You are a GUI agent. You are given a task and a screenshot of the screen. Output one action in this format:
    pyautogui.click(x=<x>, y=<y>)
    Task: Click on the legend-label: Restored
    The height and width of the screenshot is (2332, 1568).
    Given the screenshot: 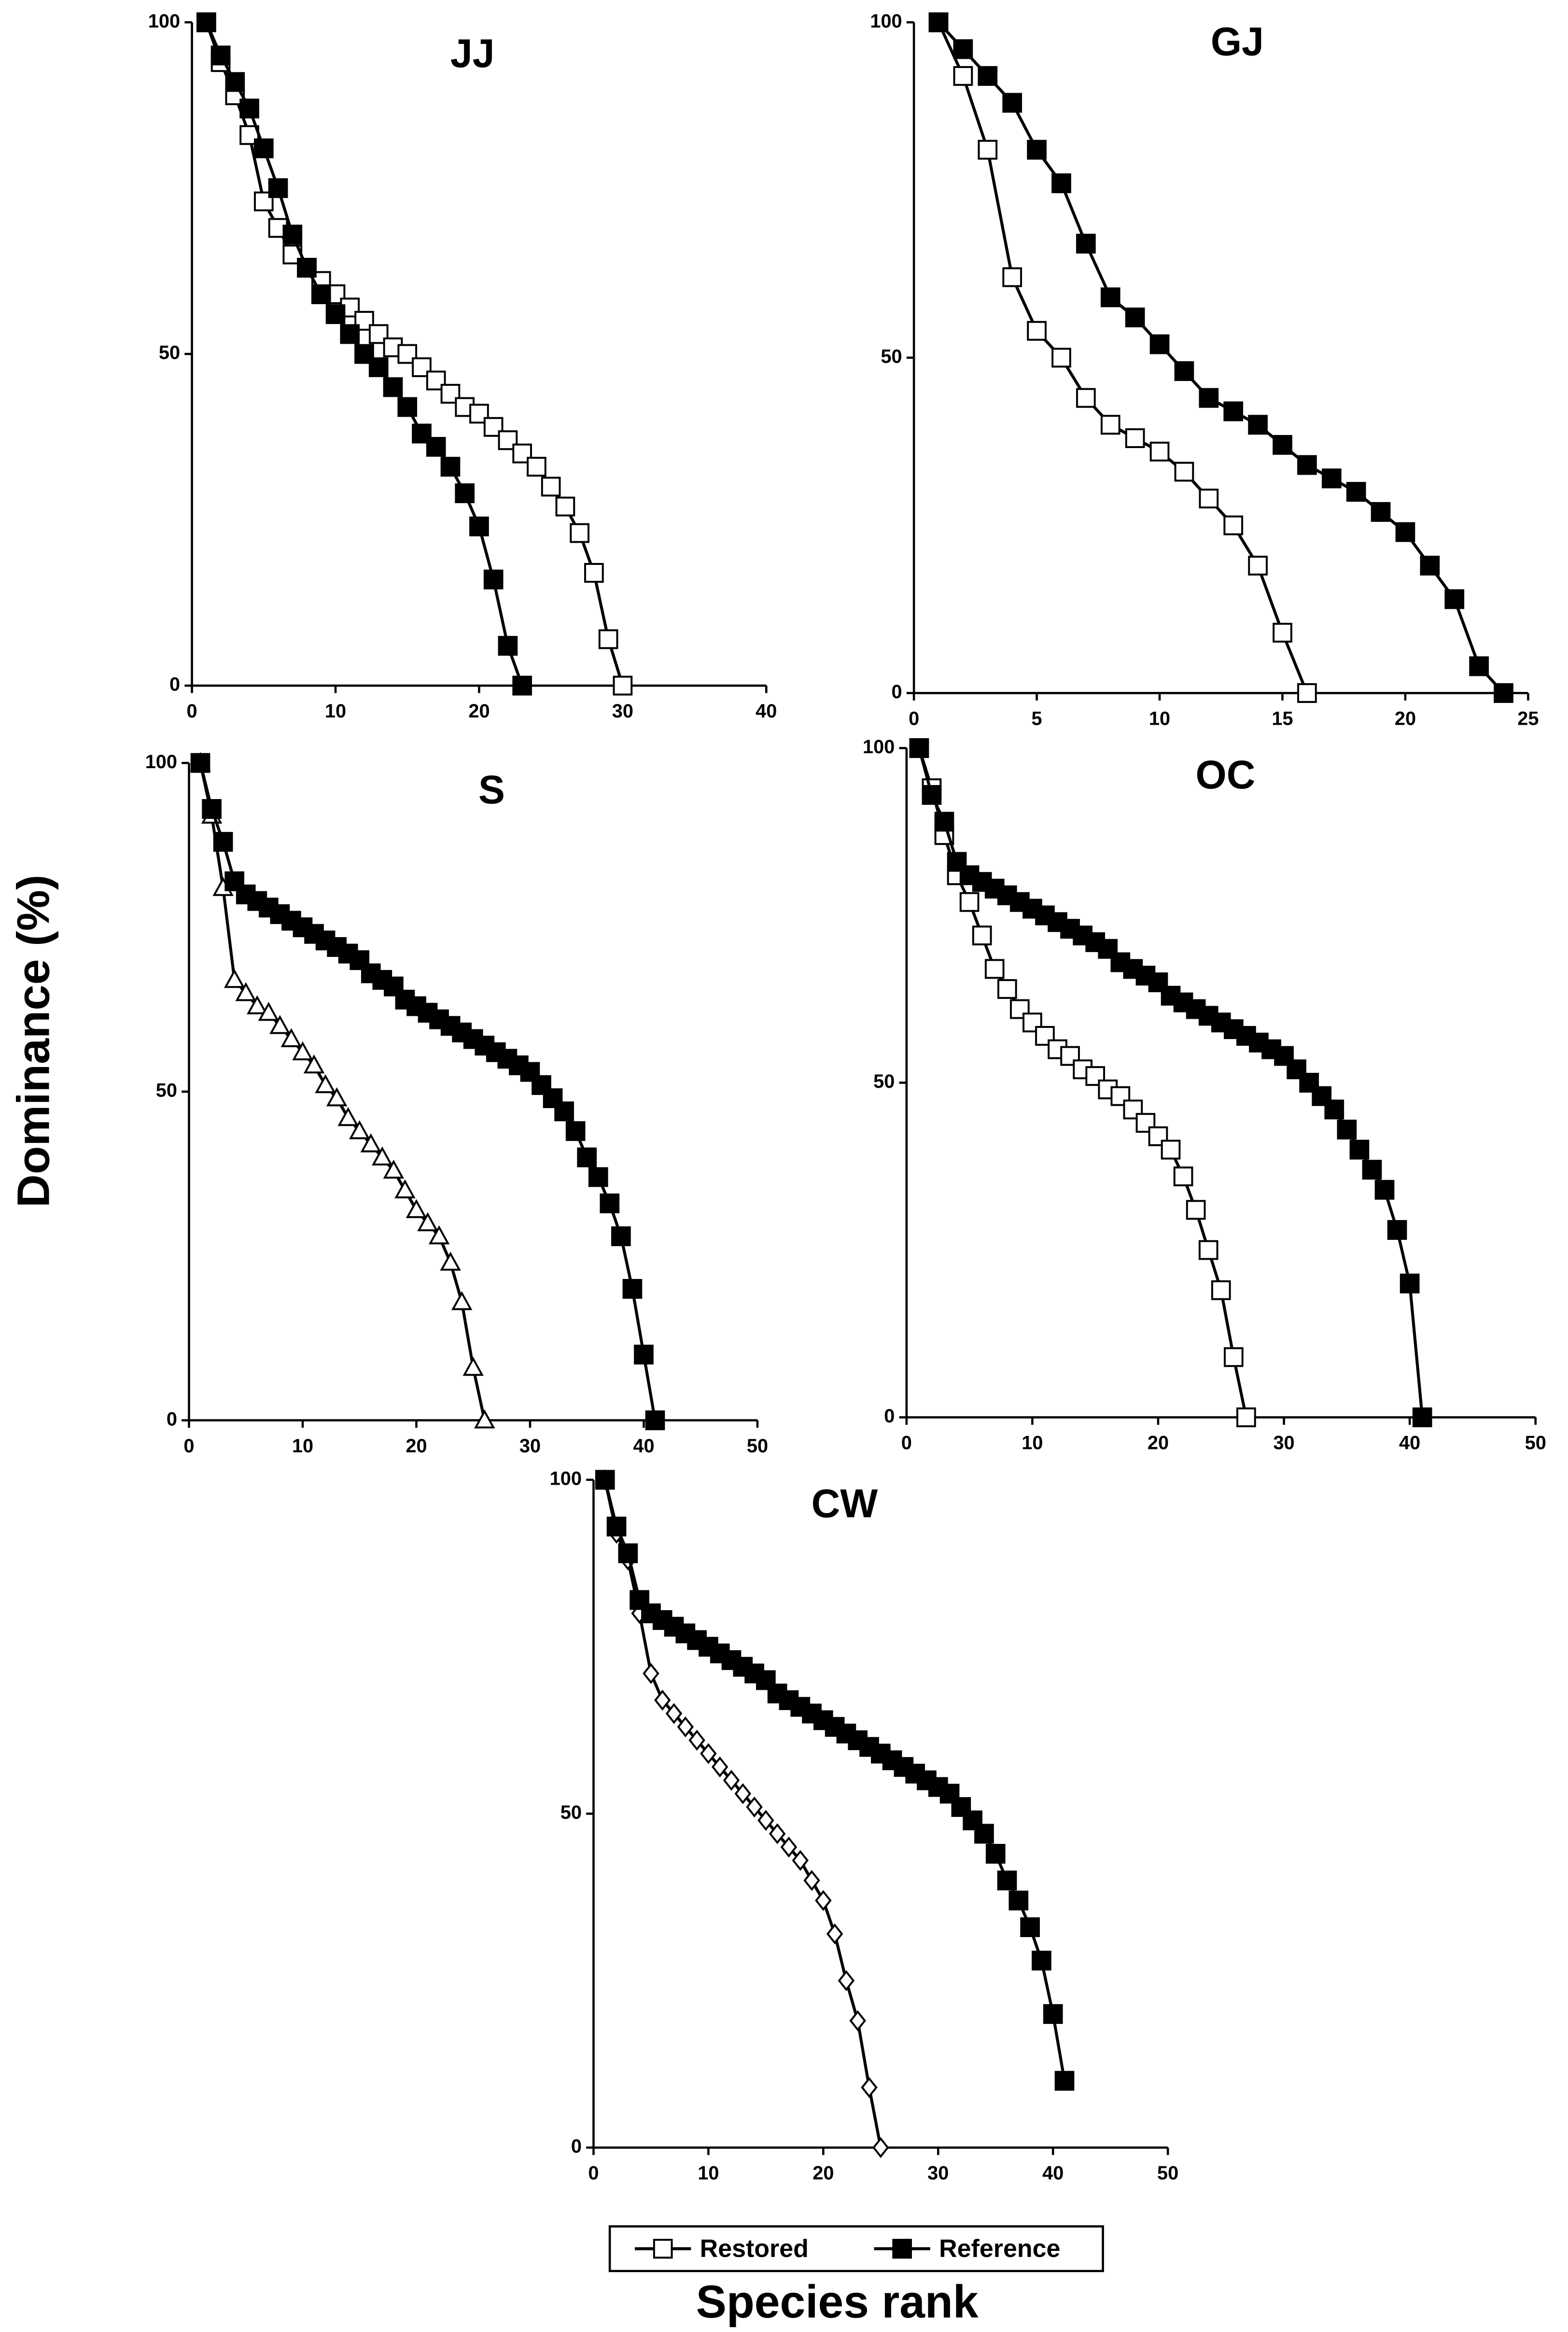 What is the action you would take?
    pyautogui.click(x=755, y=2248)
    